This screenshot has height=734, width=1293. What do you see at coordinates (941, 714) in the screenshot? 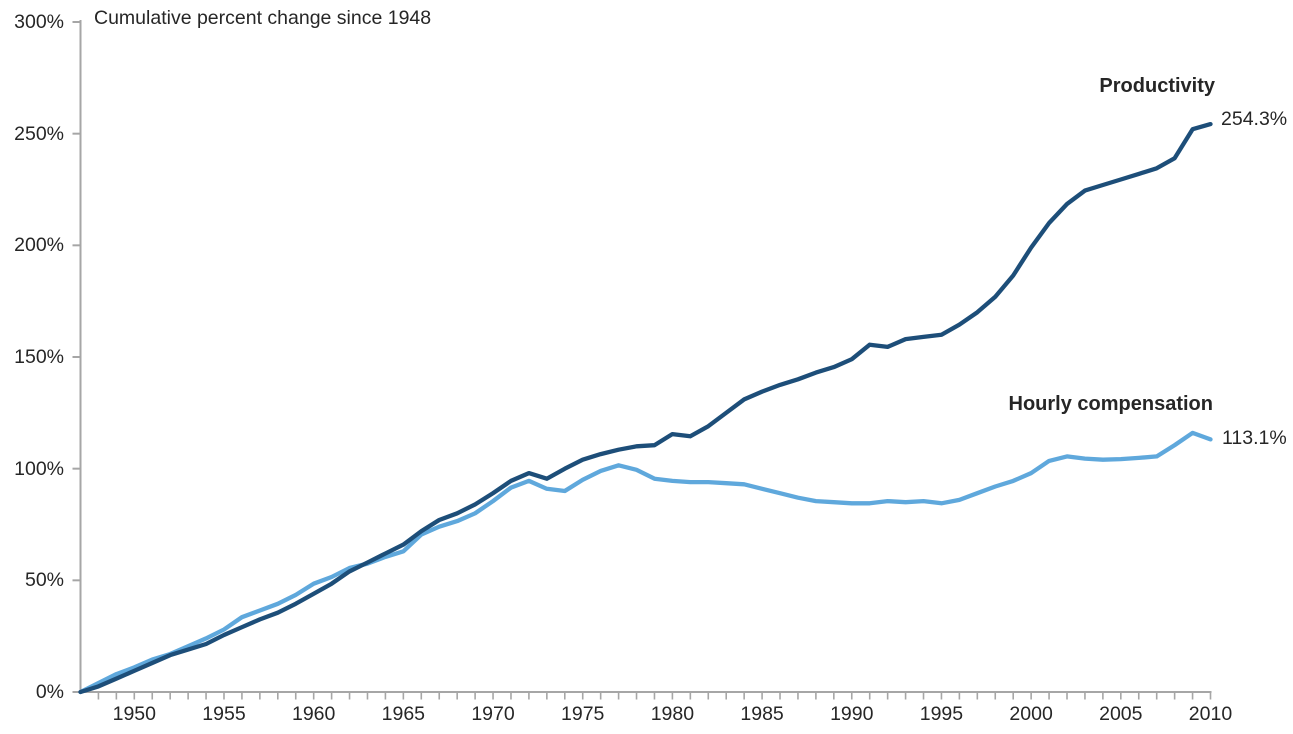
I see `x-tick-label: 1995` at bounding box center [941, 714].